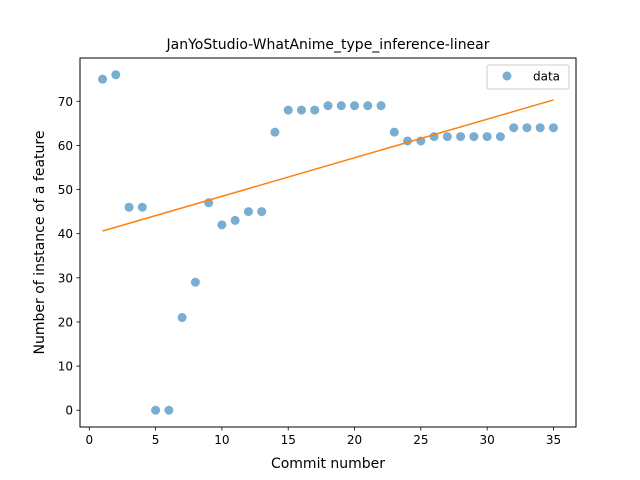 The height and width of the screenshot is (480, 640). Describe the element at coordinates (40, 243) in the screenshot. I see `y-axis-label: Number of instance of a feature` at that location.